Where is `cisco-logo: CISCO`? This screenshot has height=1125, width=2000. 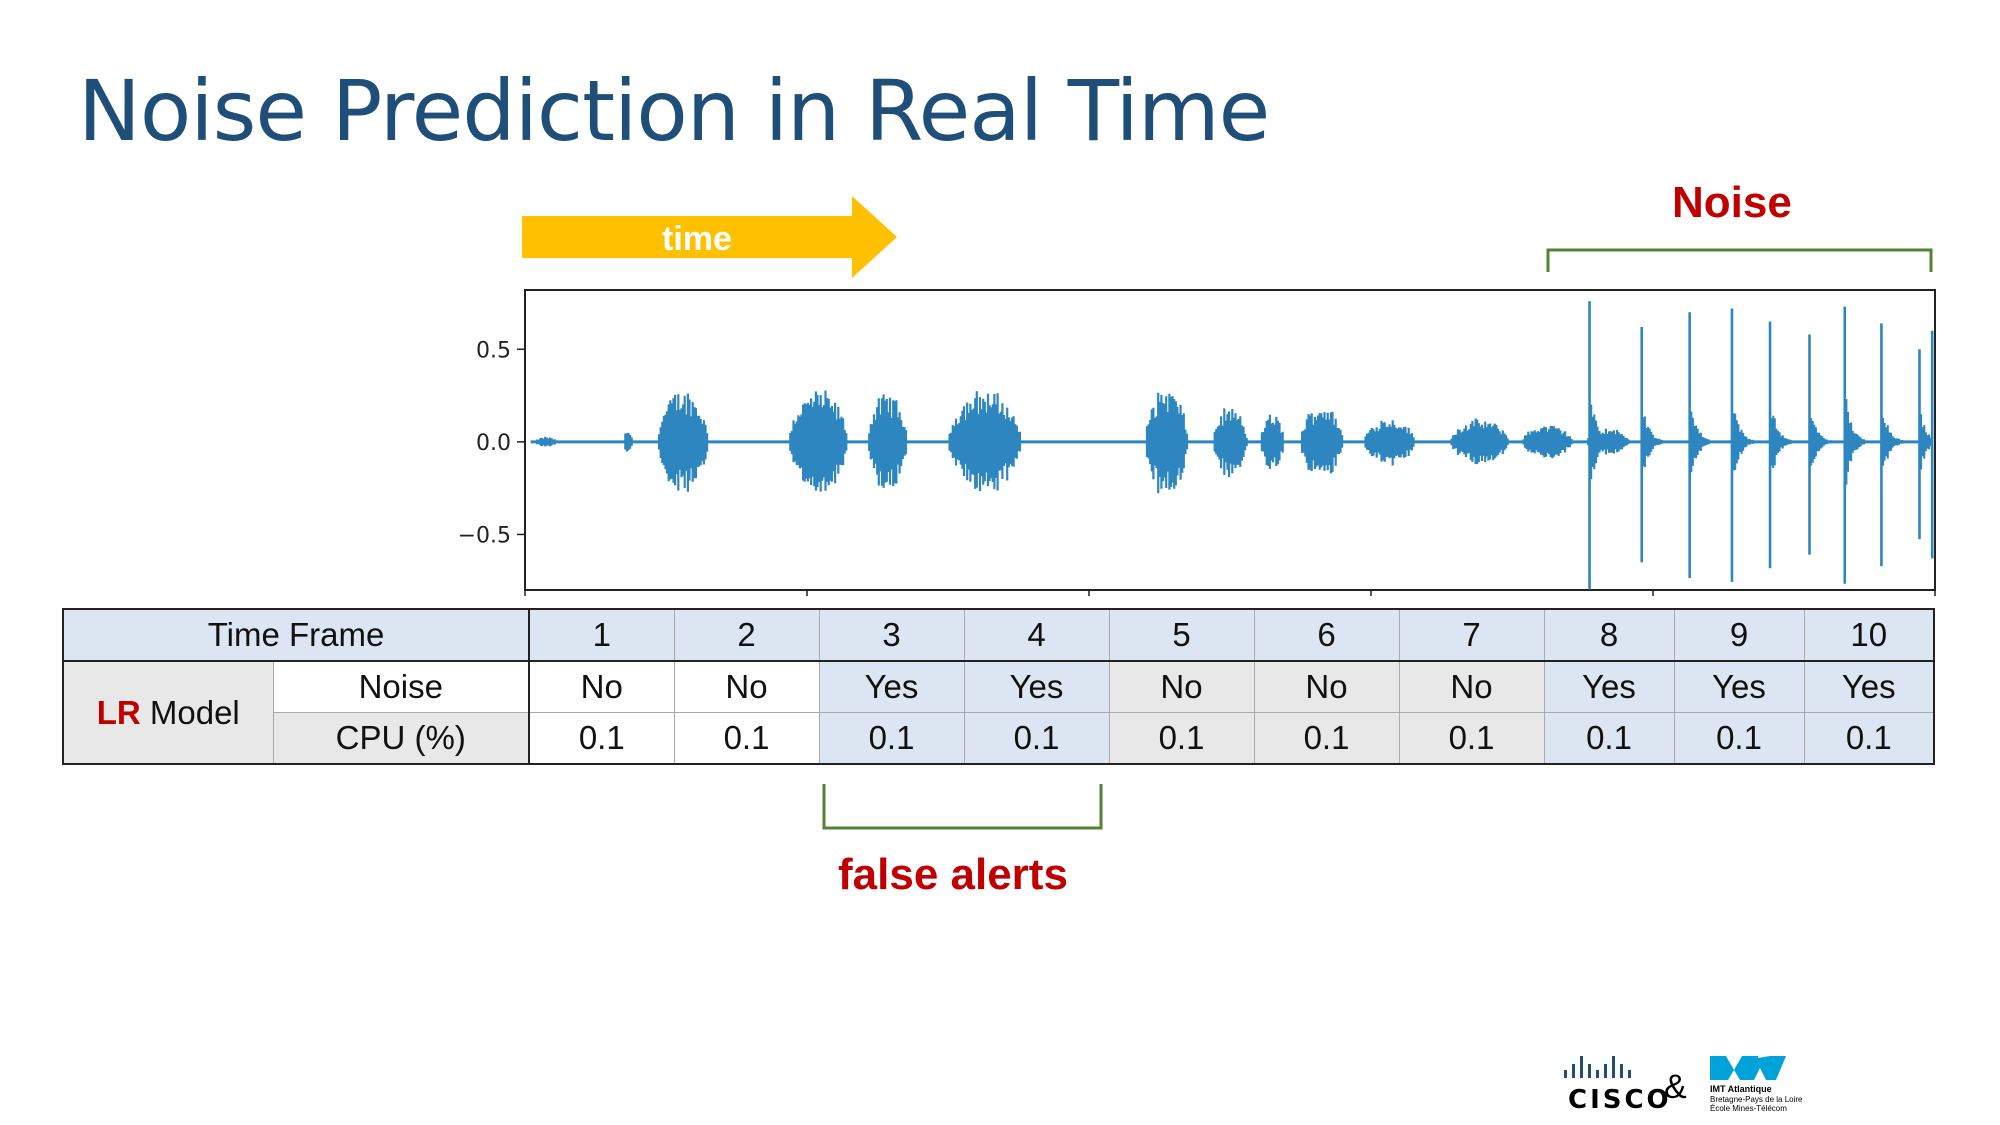
cisco-logo: CISCO is located at coordinates (1616, 1085).